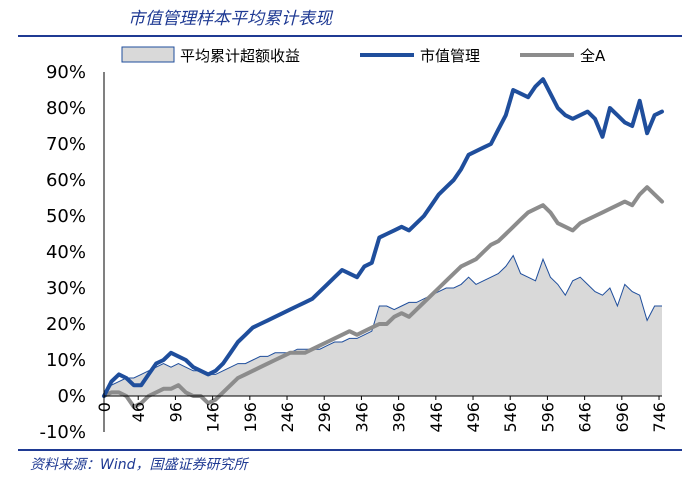 The height and width of the screenshot is (481, 700). What do you see at coordinates (66, 288) in the screenshot?
I see `y-tick-label: 30%` at bounding box center [66, 288].